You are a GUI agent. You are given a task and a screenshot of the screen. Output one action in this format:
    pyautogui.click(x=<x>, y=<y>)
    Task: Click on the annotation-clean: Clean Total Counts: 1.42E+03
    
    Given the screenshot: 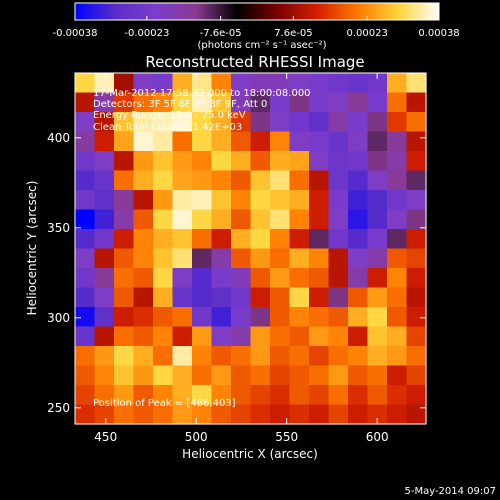 What is the action you would take?
    pyautogui.click(x=167, y=127)
    